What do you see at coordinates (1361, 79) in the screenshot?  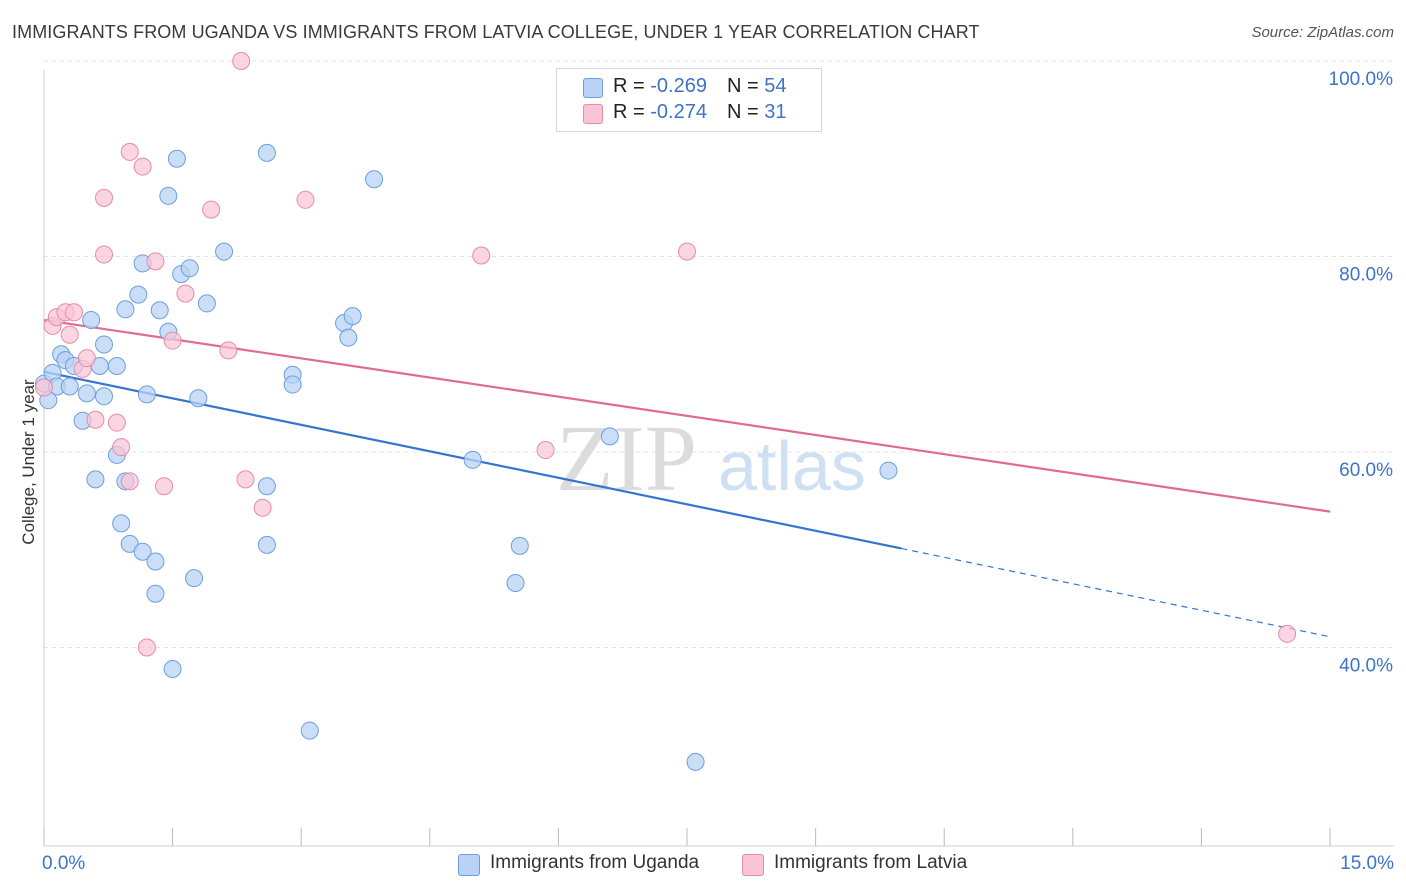 I see `y-tick-label: 100.0%` at bounding box center [1361, 79].